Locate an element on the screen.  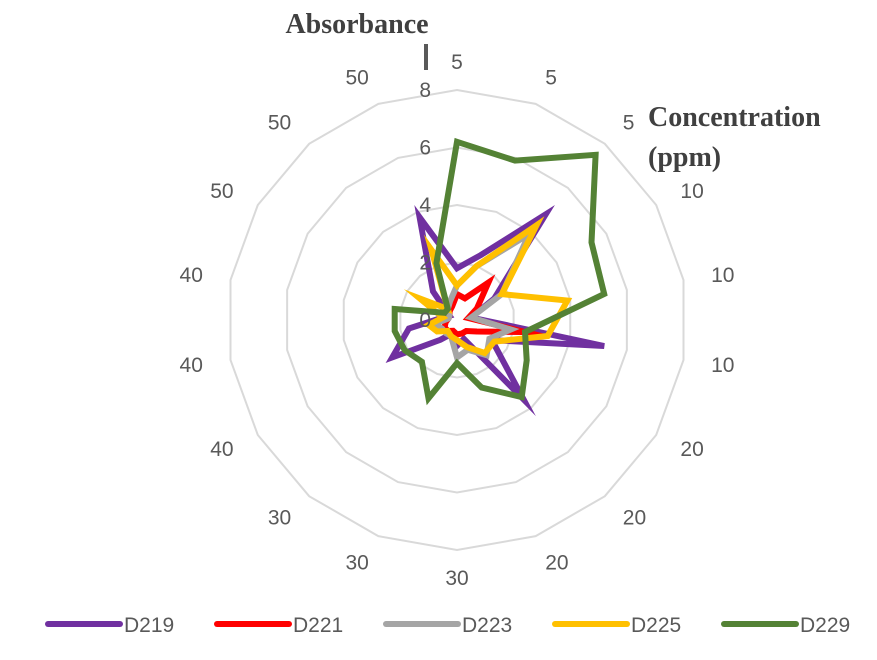
series-d225 is located at coordinates (488, 286).